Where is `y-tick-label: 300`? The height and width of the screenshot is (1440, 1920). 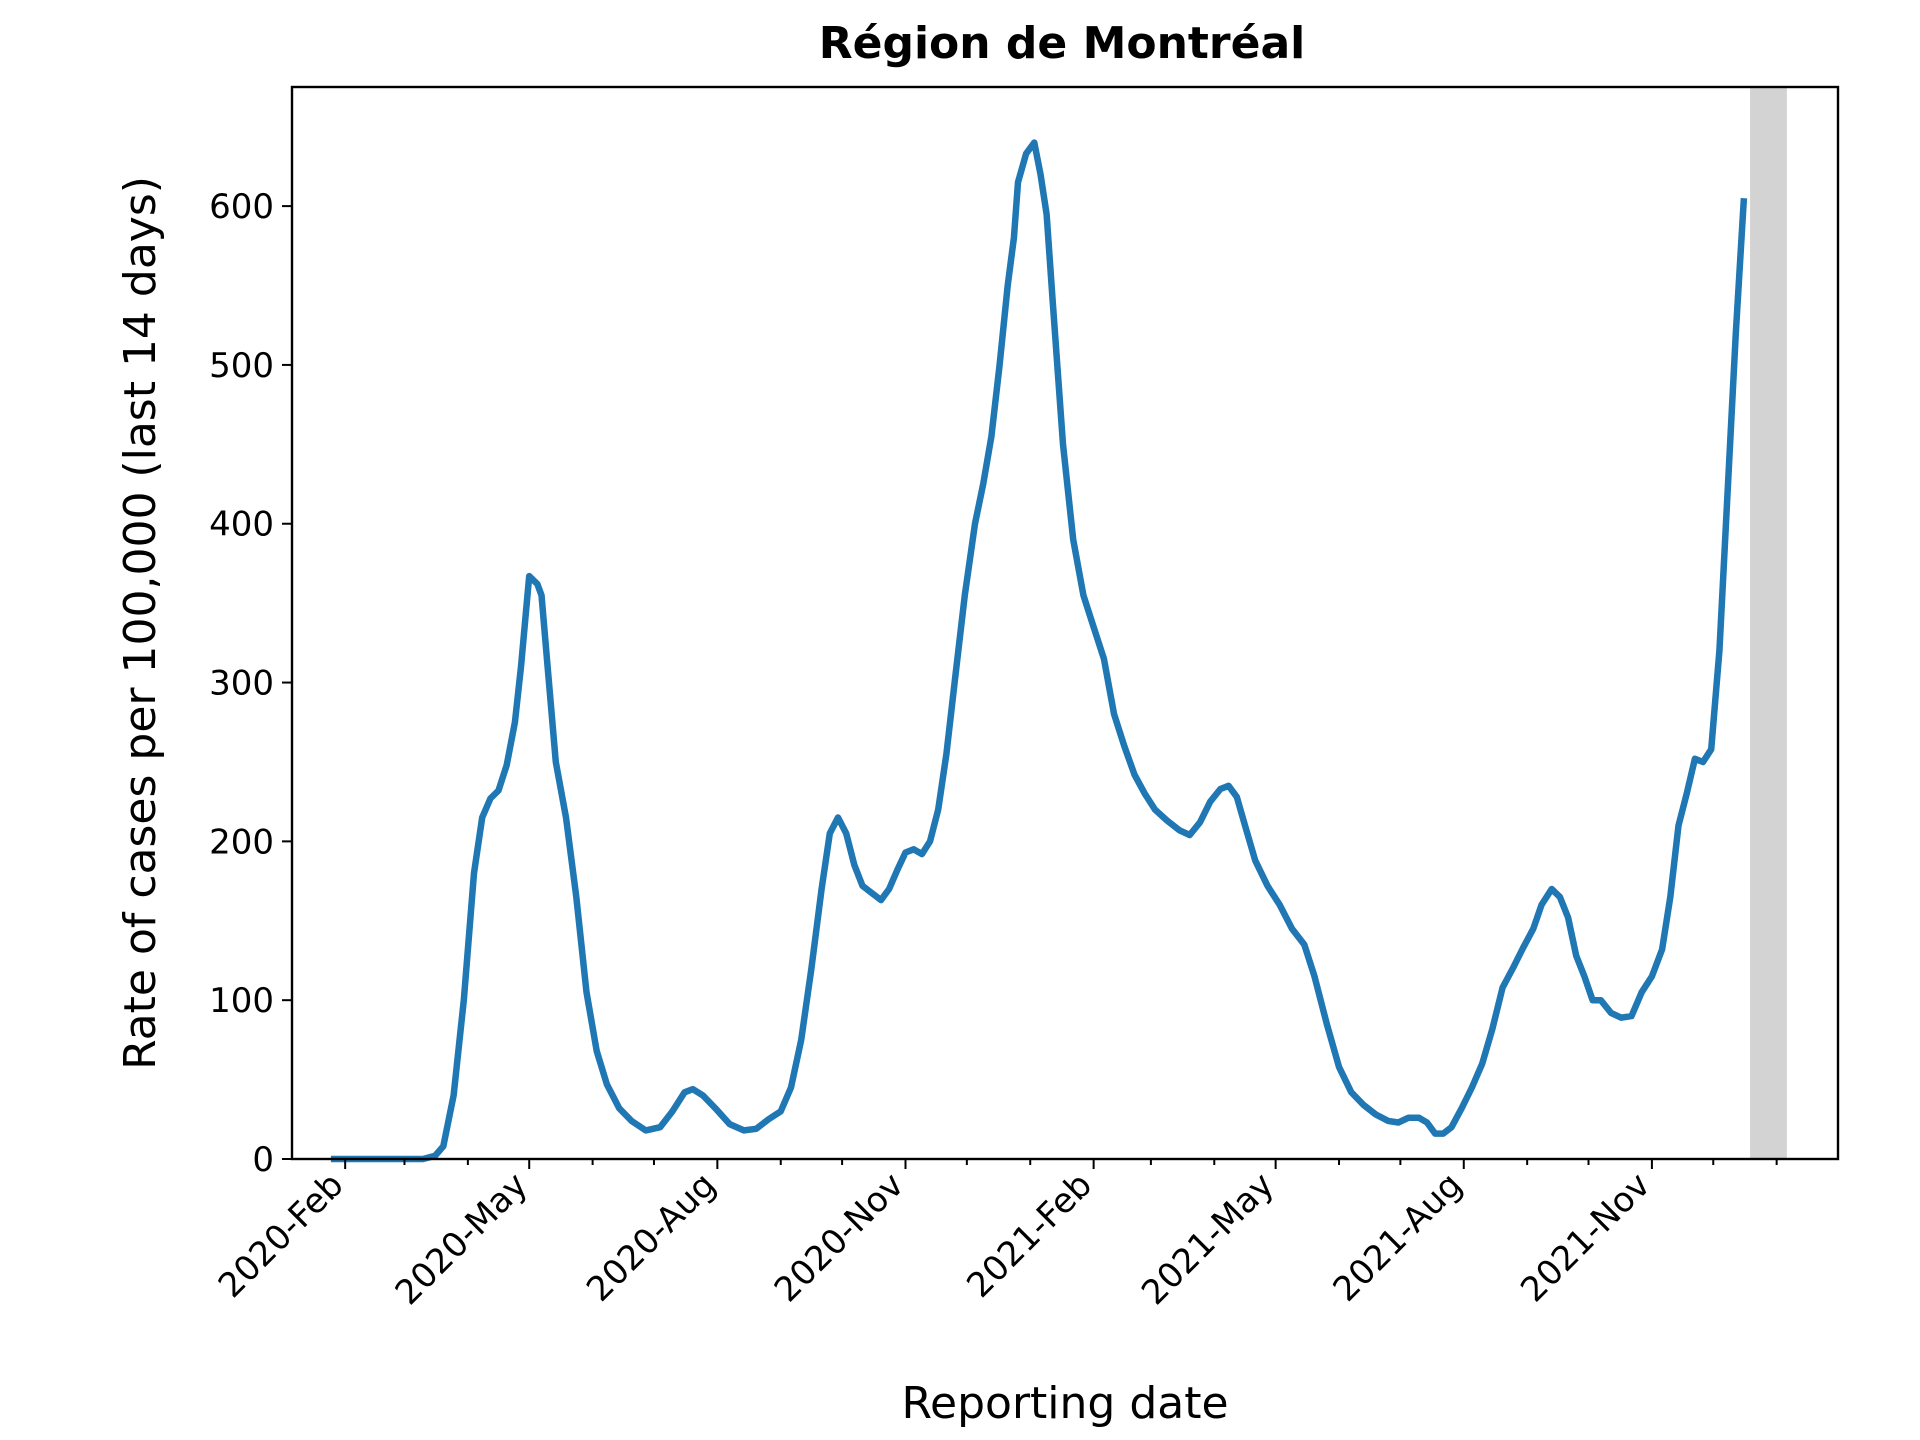
y-tick-label: 300 is located at coordinates (241, 684).